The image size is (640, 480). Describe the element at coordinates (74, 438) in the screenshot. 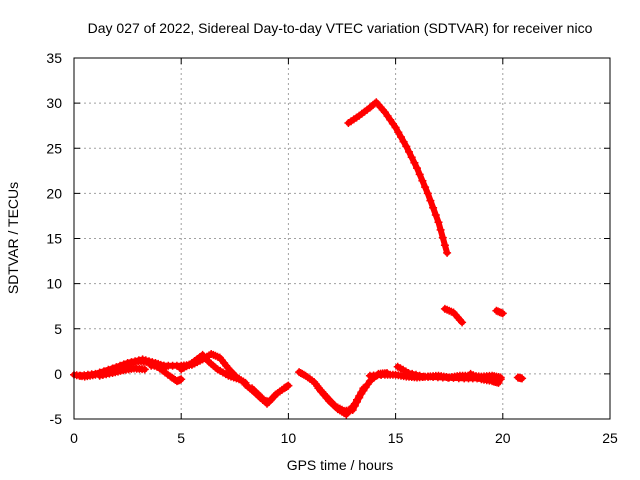

I see `x-tick-label: 0` at that location.